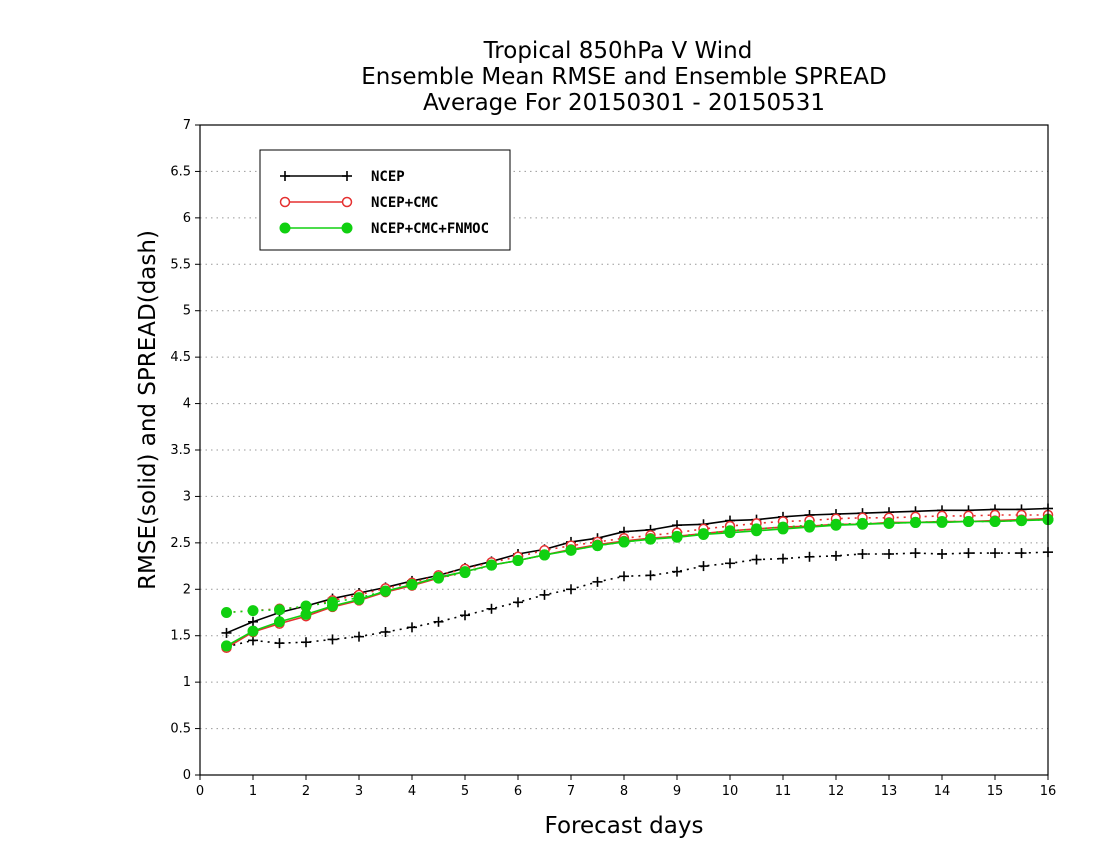 The image size is (1100, 850). What do you see at coordinates (404, 203) in the screenshot?
I see `legend-label-ncep-cmc: NCEP+CMC` at bounding box center [404, 203].